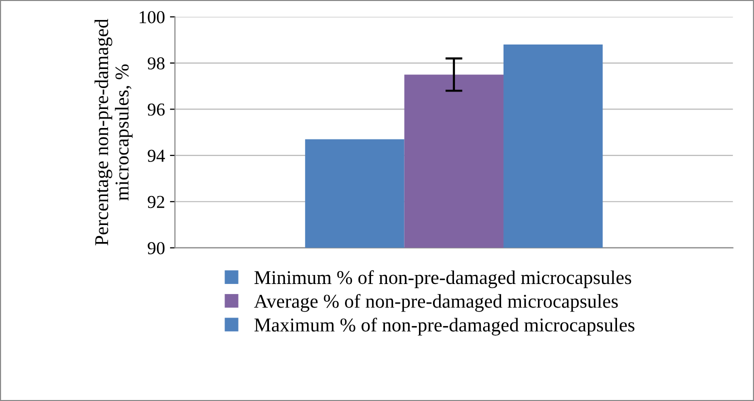 Image resolution: width=754 pixels, height=401 pixels. Describe the element at coordinates (443, 279) in the screenshot. I see `legend-label: Minimum % of non-pre-damaged microcapsules` at that location.